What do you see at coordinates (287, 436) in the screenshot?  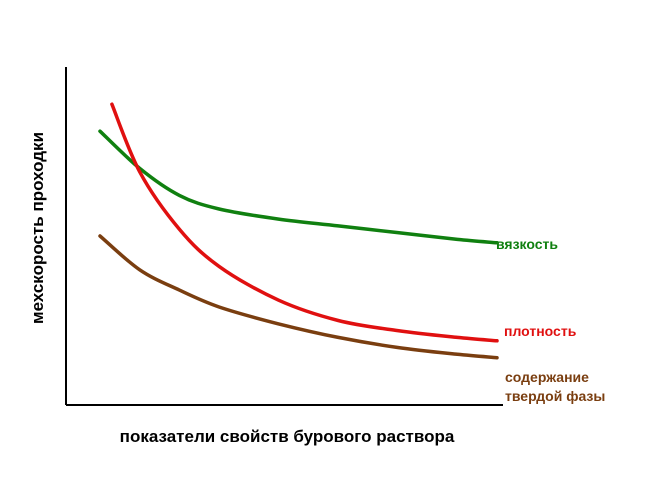 I see `x-axis-title: показатели свойств бурового раствора` at bounding box center [287, 436].